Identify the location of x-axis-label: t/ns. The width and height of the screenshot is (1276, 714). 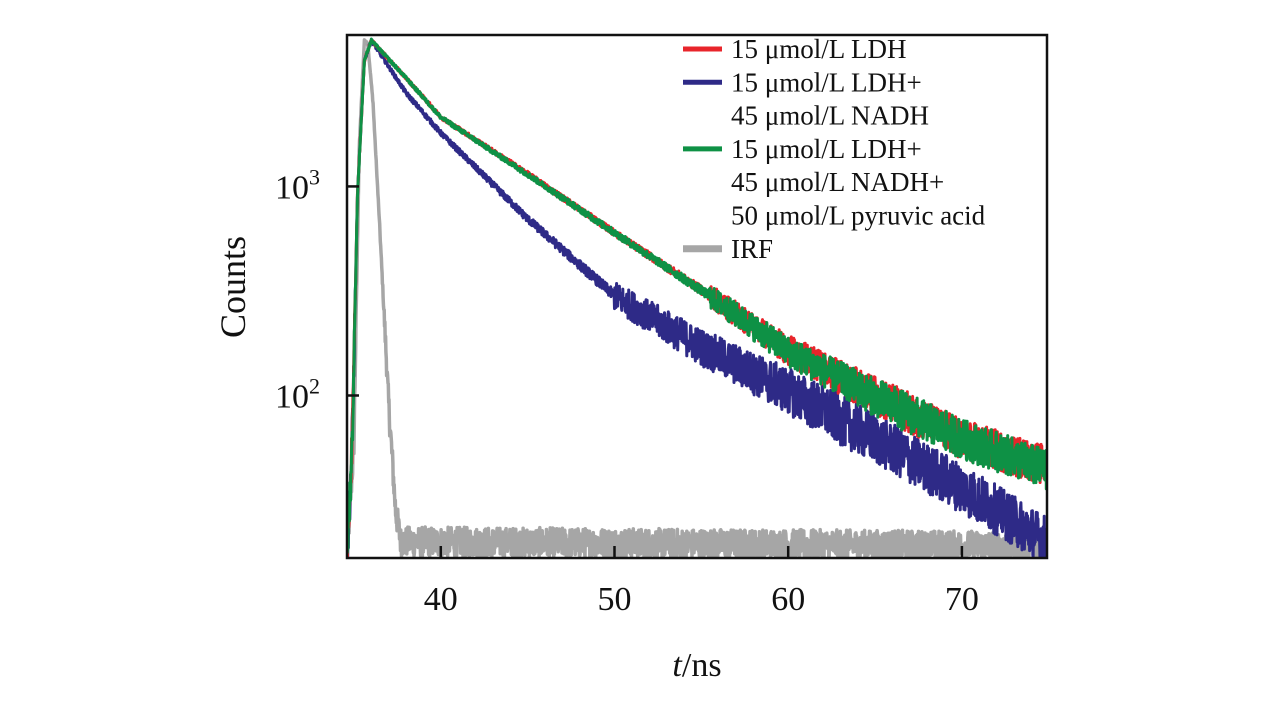
(696, 665).